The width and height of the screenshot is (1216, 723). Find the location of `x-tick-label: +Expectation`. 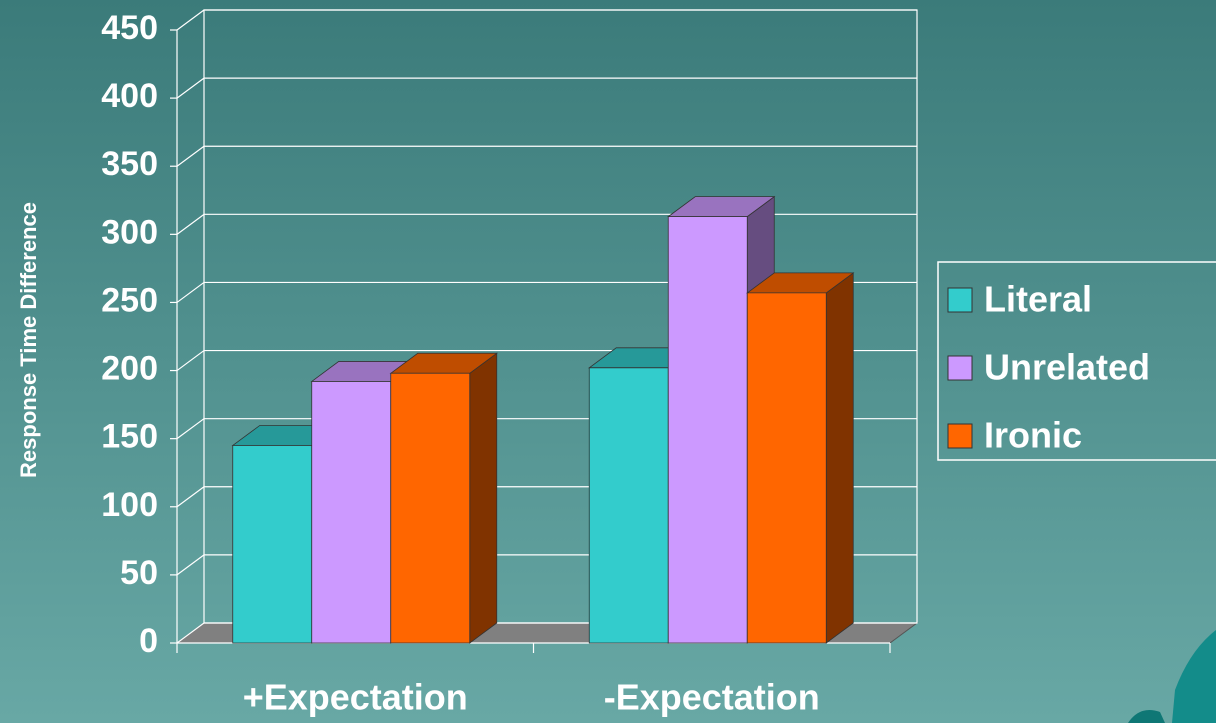

x-tick-label: +Expectation is located at coordinates (355, 697).